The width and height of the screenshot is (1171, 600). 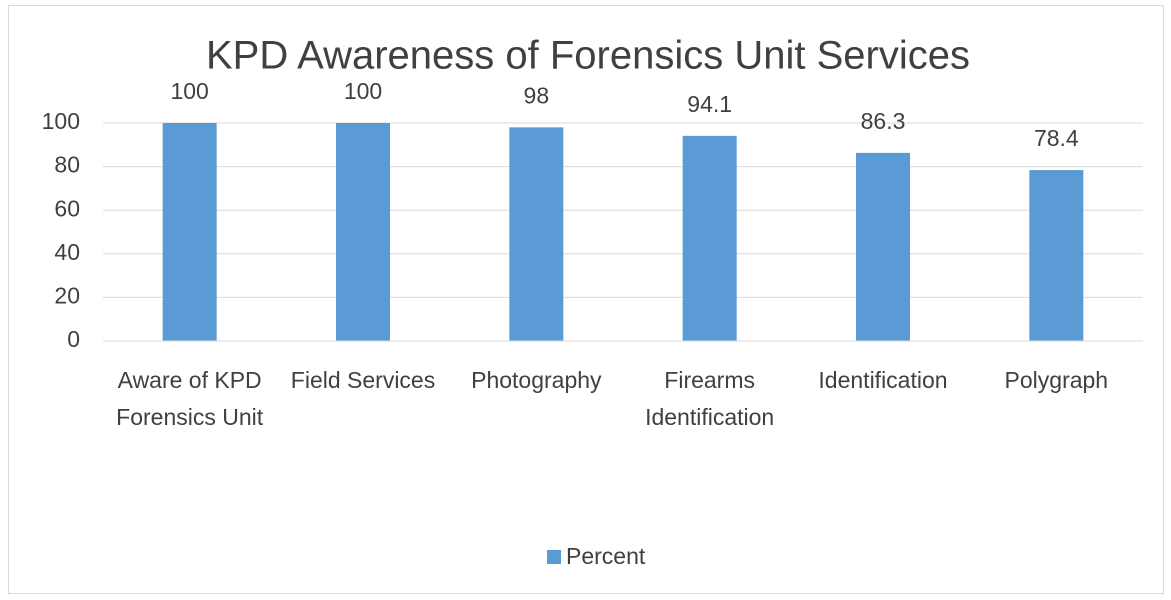 I want to click on legend-swatch, so click(x=554, y=557).